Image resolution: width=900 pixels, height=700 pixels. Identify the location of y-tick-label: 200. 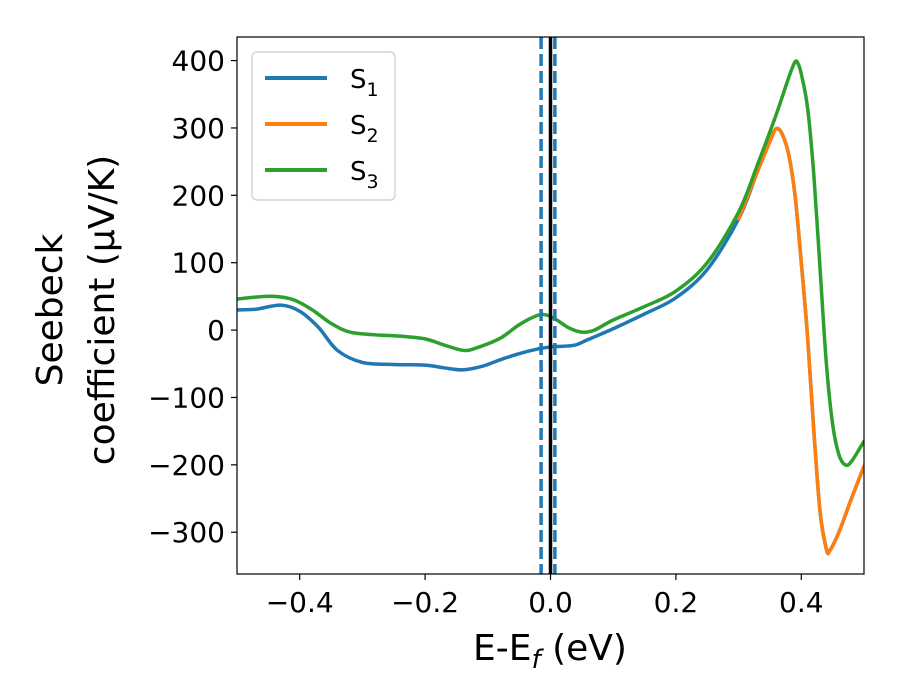
(198, 195).